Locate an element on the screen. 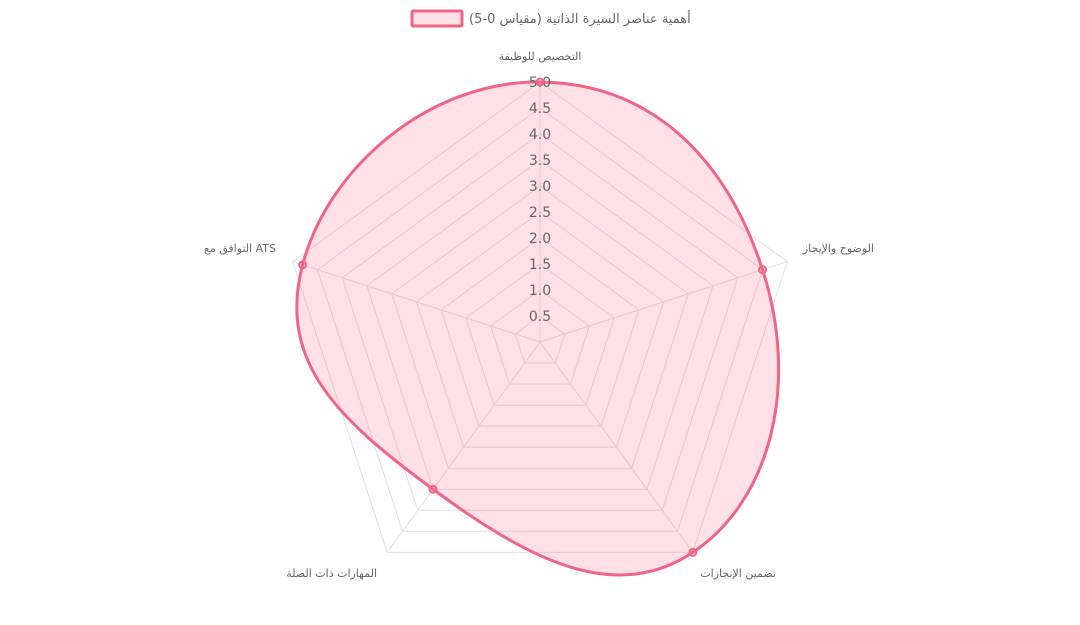  legend-swatch is located at coordinates (437, 18).